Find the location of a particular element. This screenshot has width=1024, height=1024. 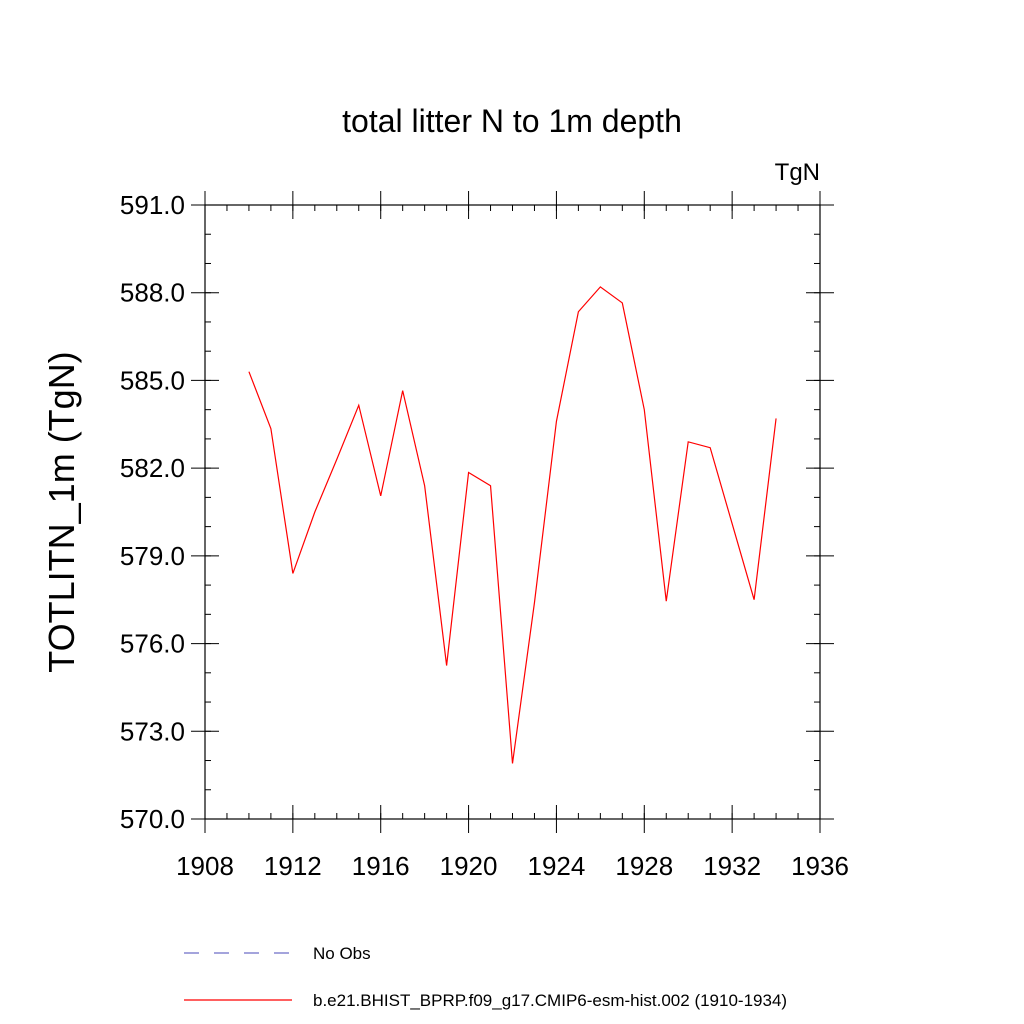

x-tick-label: 1924 is located at coordinates (557, 866).